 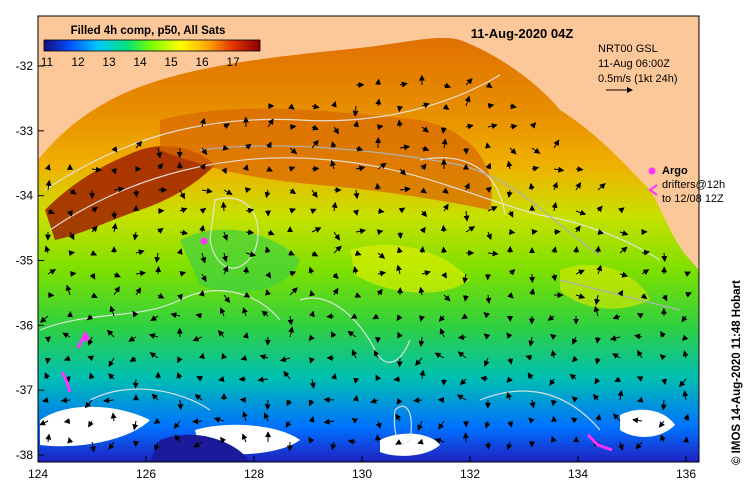 I want to click on drifters-legend-line2: to 12/08 12Z, so click(x=693, y=199).